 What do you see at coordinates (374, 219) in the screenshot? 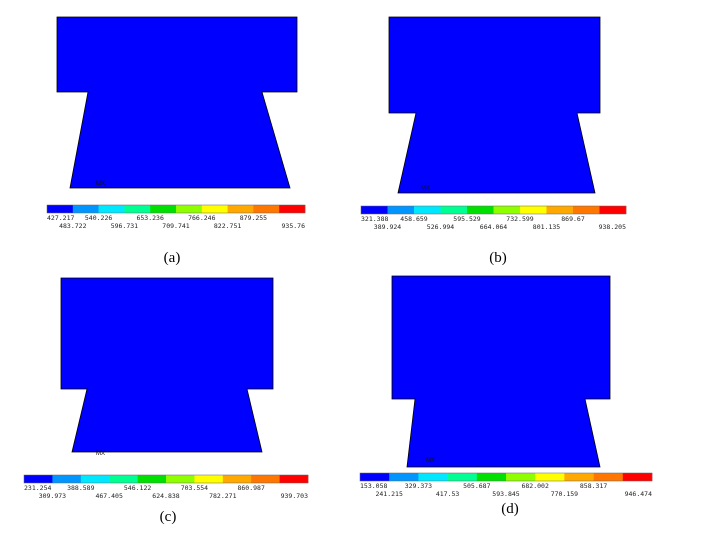
I see `colorbar-tick-label: 321.388` at bounding box center [374, 219].